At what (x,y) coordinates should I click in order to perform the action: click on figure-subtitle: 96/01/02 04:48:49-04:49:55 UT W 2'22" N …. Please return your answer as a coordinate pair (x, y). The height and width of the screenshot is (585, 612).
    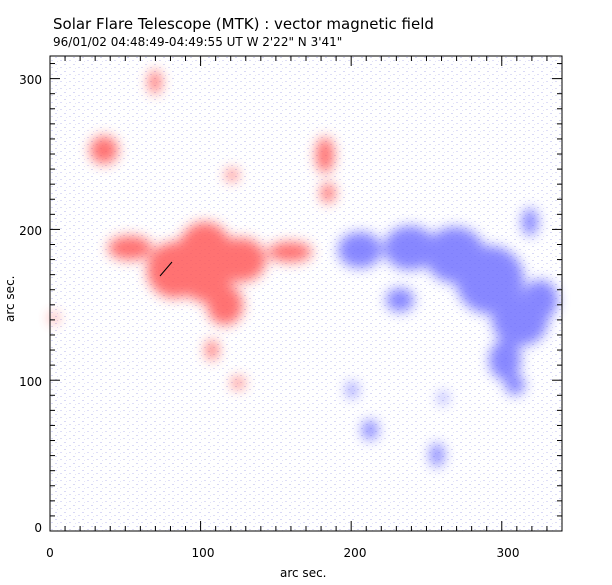
    Looking at the image, I should click on (198, 42).